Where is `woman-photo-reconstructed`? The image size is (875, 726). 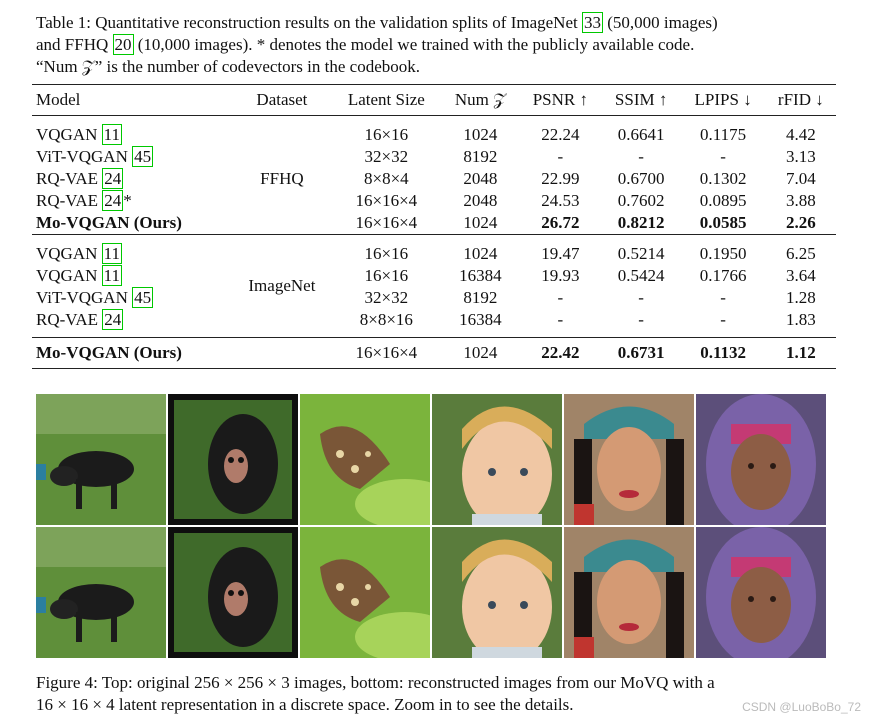 woman-photo-reconstructed is located at coordinates (629, 592).